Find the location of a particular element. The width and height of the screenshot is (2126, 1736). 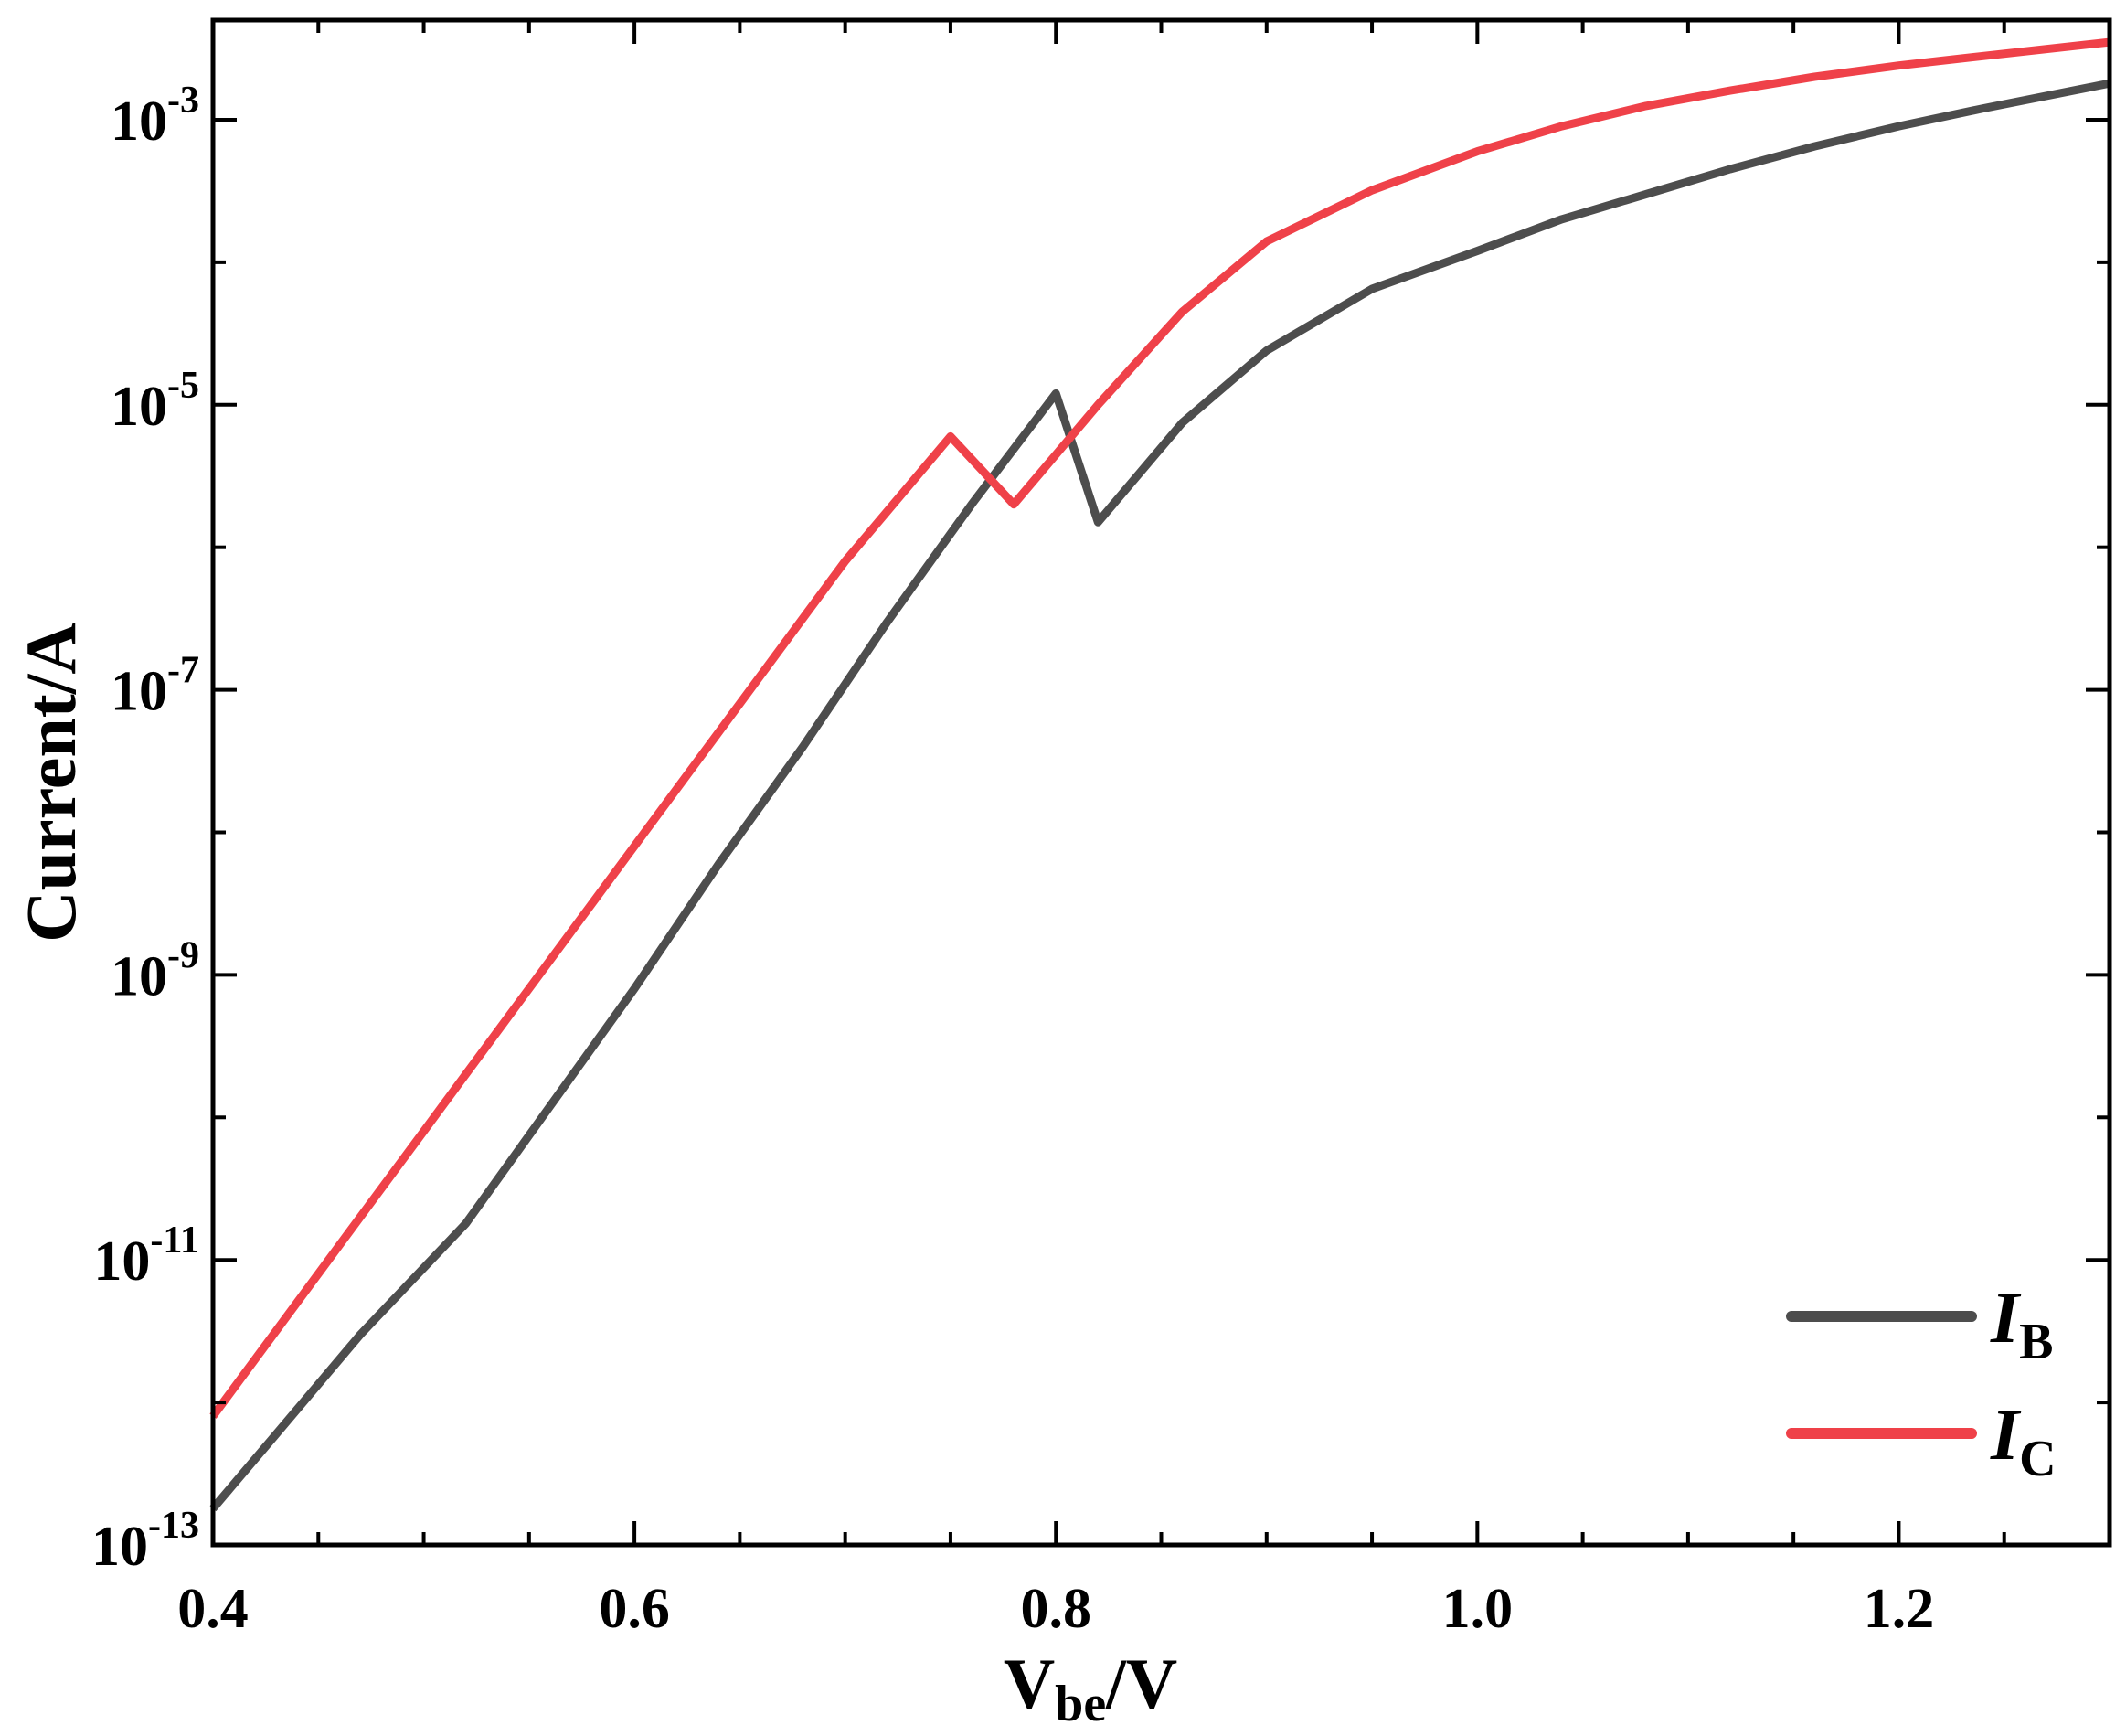

x-tick-label: 0.4 is located at coordinates (213, 1609).